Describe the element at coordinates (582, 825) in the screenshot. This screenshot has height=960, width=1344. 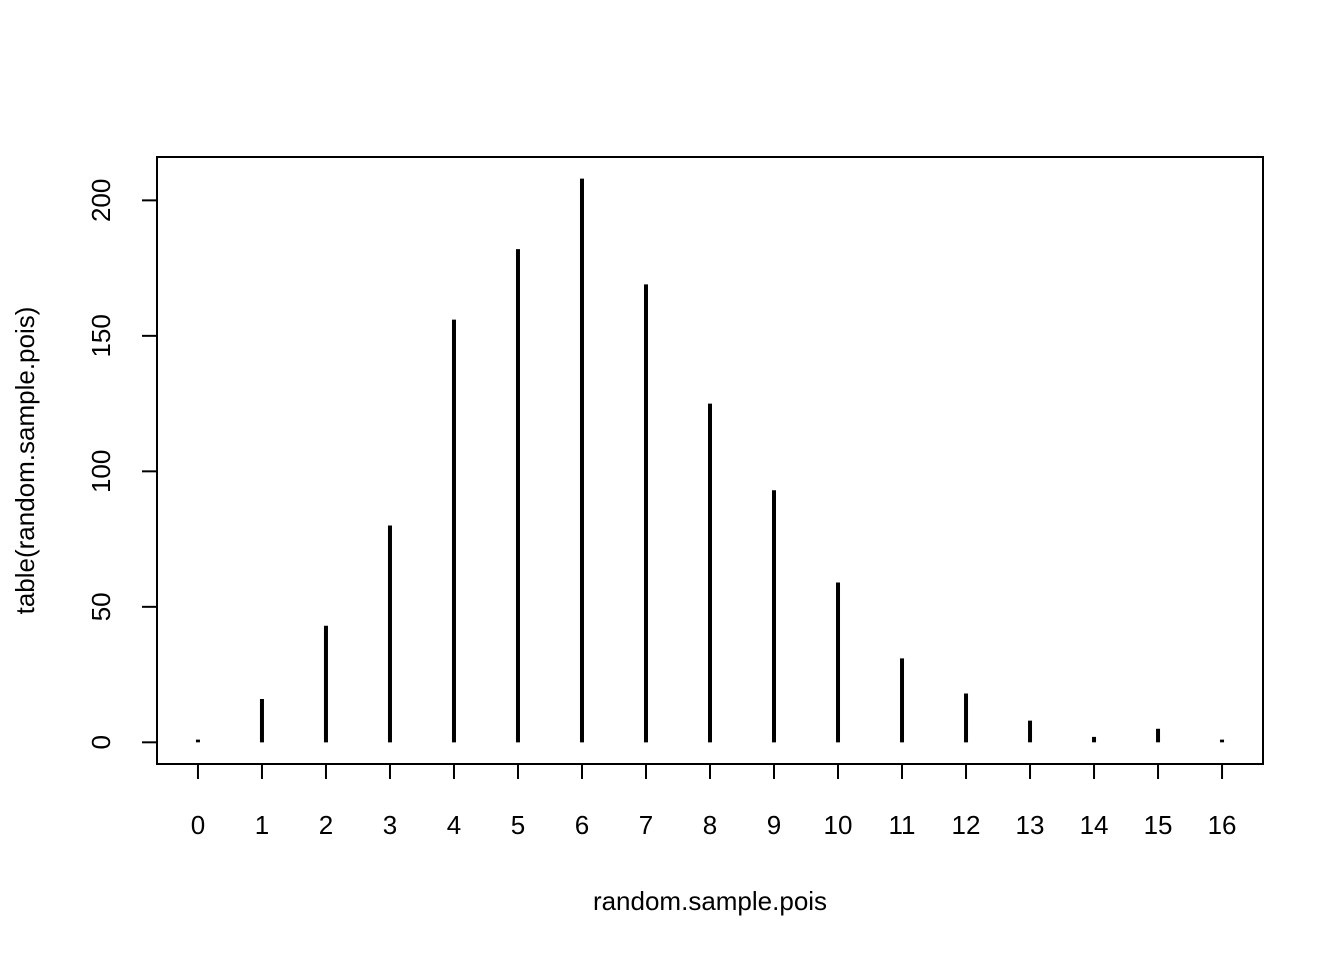
I see `x-tick-label-6: 6` at that location.